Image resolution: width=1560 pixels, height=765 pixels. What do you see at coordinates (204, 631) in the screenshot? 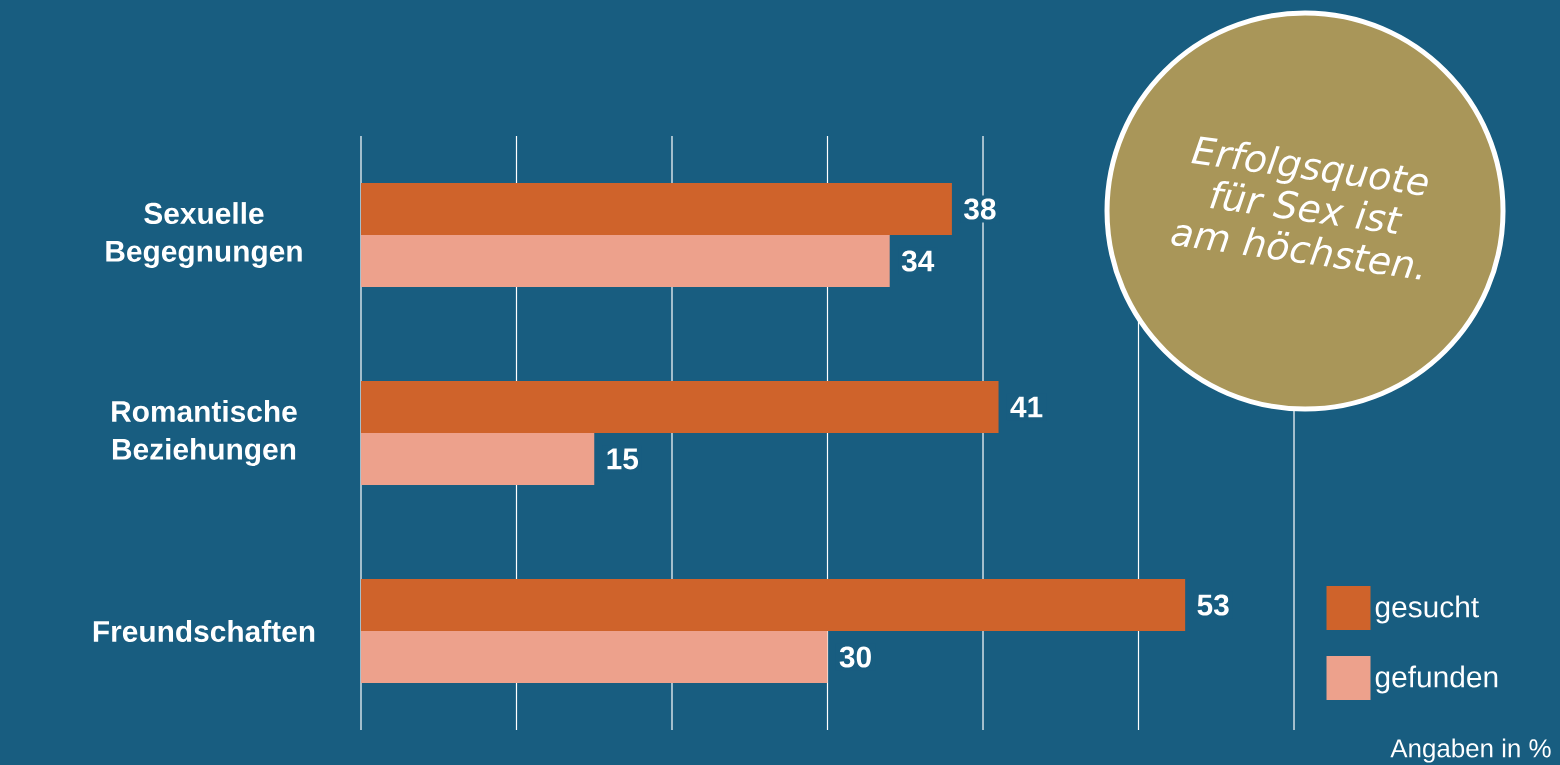
I see `y-tick-label: Freundschaften` at bounding box center [204, 631].